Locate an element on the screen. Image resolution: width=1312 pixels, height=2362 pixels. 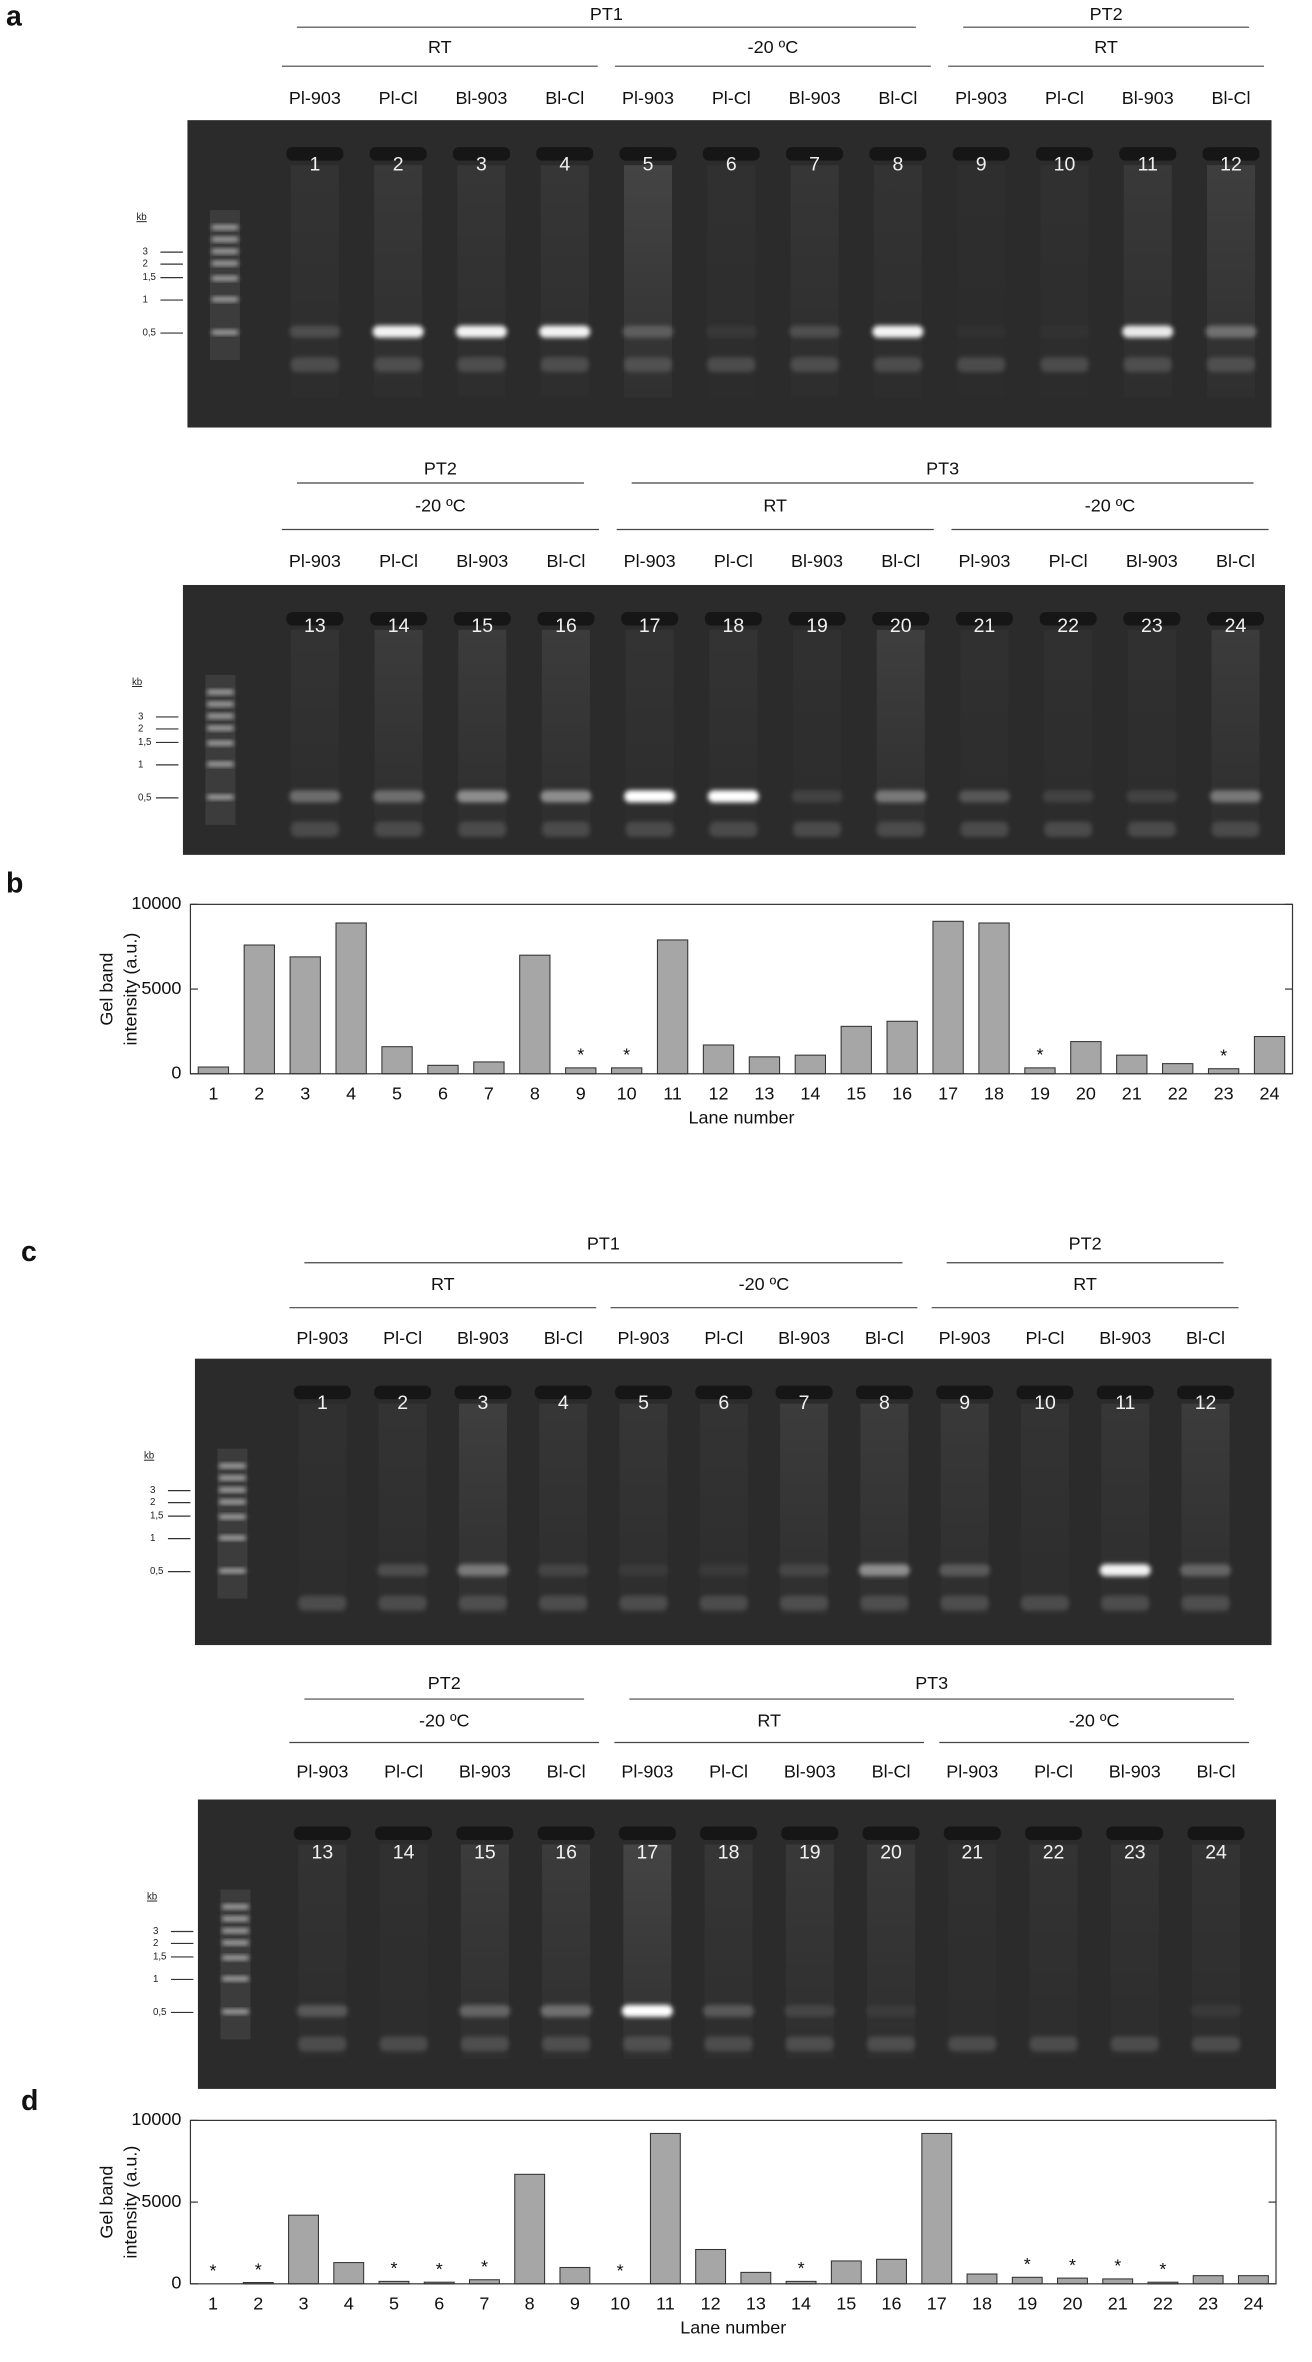
x-tick-label: 2 is located at coordinates (258, 2304).